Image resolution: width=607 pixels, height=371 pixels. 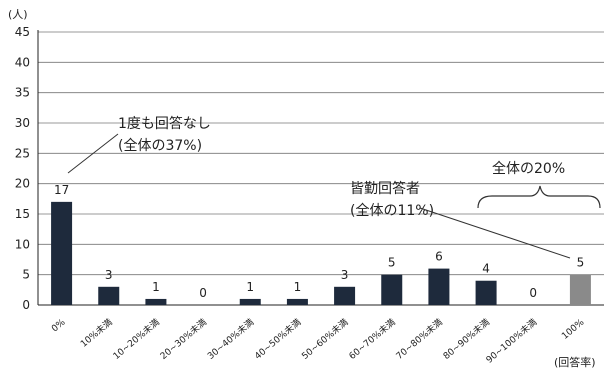 What do you see at coordinates (22, 244) in the screenshot?
I see `y-tick-label: 10` at bounding box center [22, 244].